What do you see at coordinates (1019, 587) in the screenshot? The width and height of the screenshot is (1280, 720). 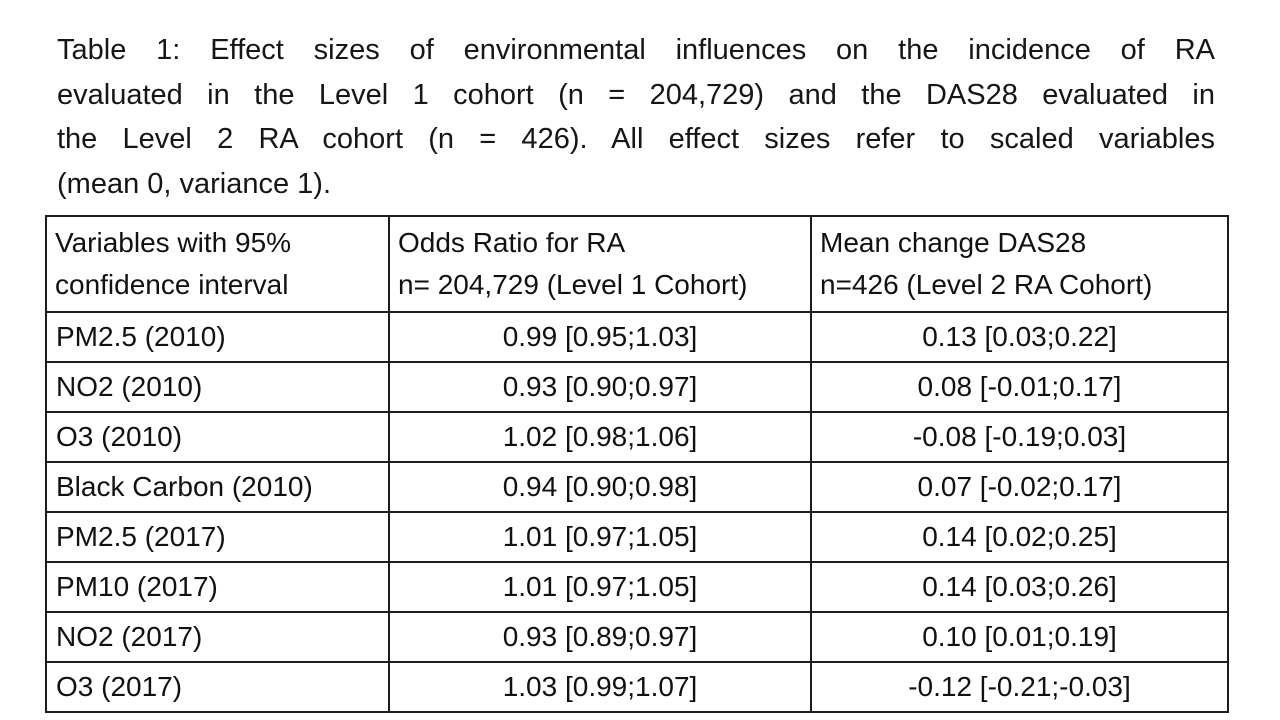 I see `cell-mean-change: 0.14 [0.03;0.26]` at bounding box center [1019, 587].